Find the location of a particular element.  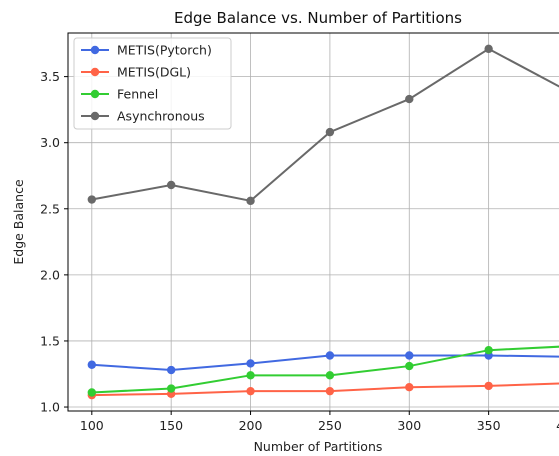

y-tick-label: 2.0 is located at coordinates (50, 274).